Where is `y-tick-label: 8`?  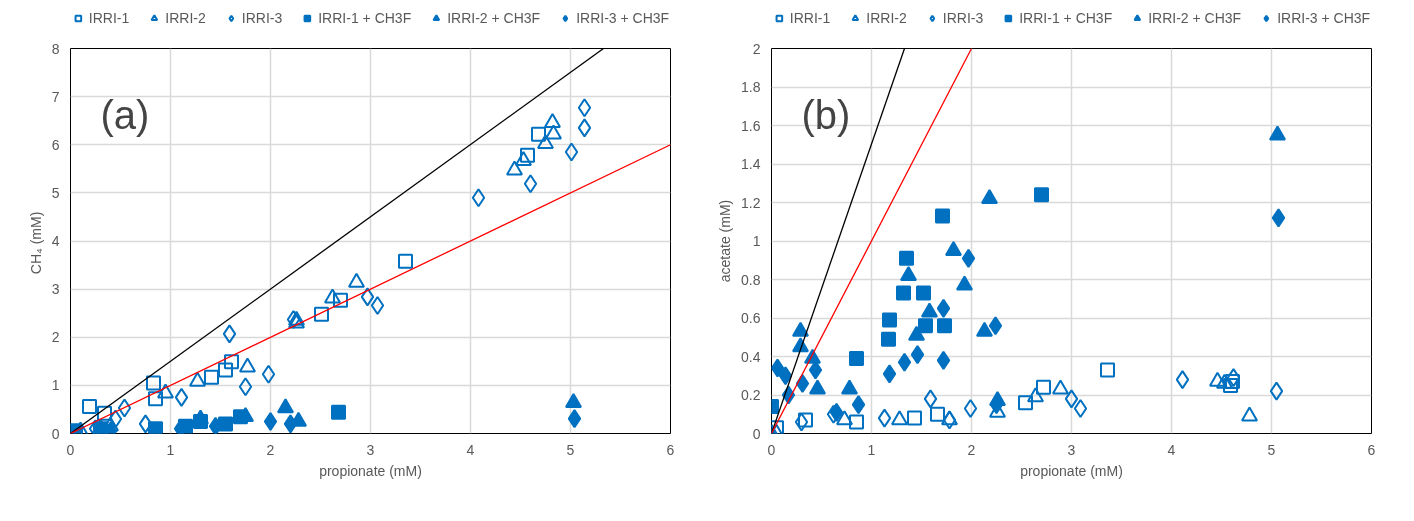 y-tick-label: 8 is located at coordinates (55, 48).